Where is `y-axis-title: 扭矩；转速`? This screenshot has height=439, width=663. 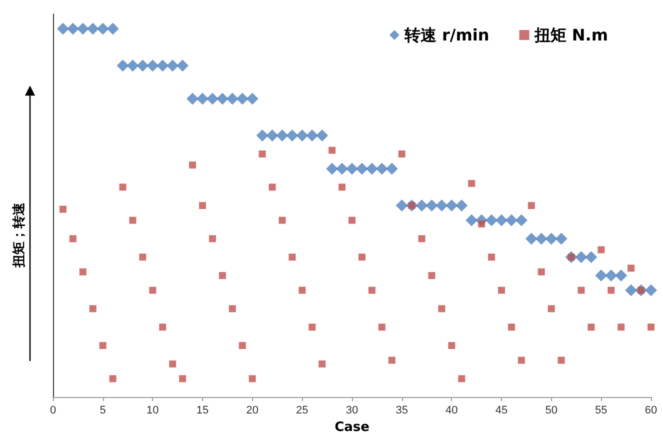
y-axis-title: 扭矩；转速 is located at coordinates (19, 235).